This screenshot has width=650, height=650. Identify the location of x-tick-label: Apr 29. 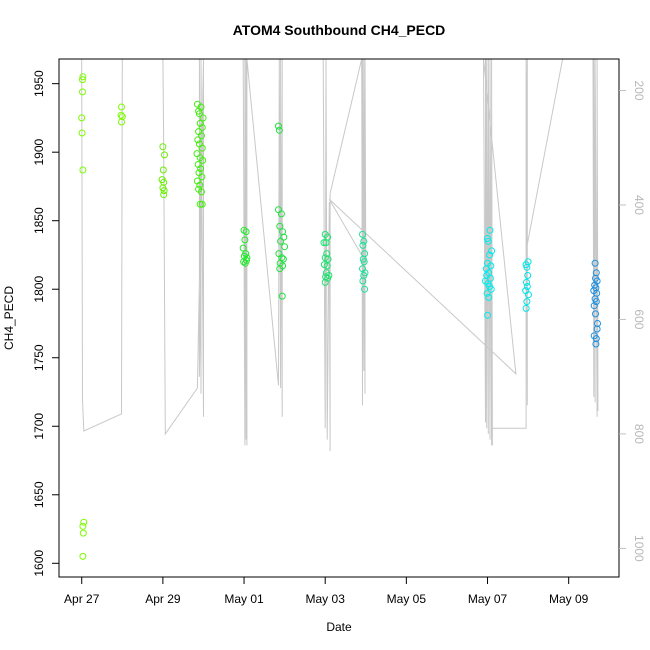
(163, 599).